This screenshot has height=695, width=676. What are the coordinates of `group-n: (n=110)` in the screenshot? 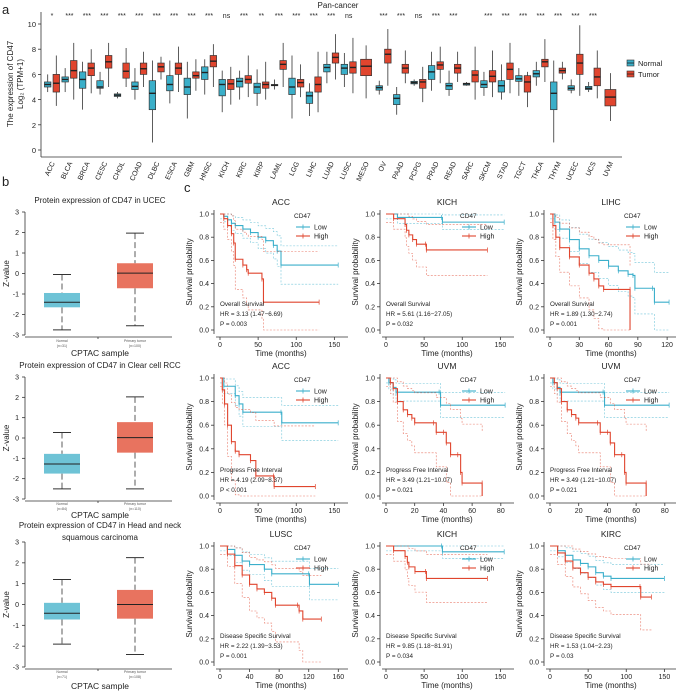 It's located at (135, 509).